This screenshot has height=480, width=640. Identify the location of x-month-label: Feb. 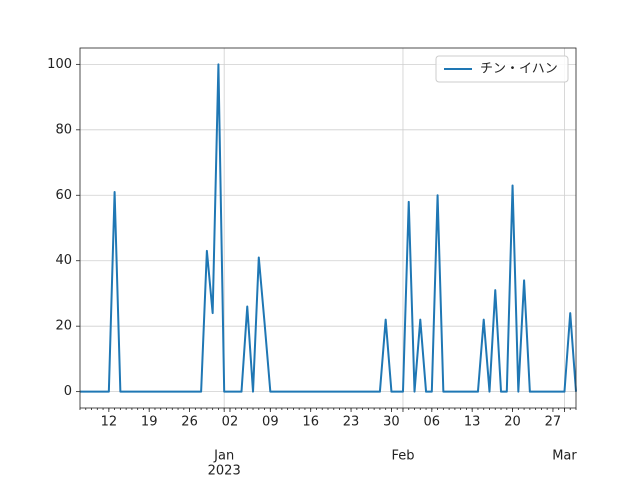
(402, 456).